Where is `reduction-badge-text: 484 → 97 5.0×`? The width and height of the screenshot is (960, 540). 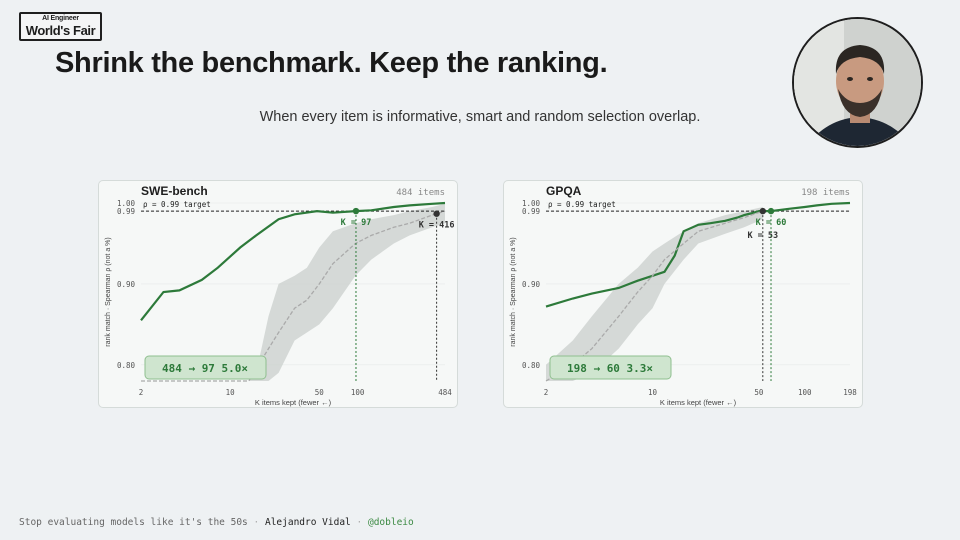 reduction-badge-text: 484 → 97 5.0× is located at coordinates (205, 368).